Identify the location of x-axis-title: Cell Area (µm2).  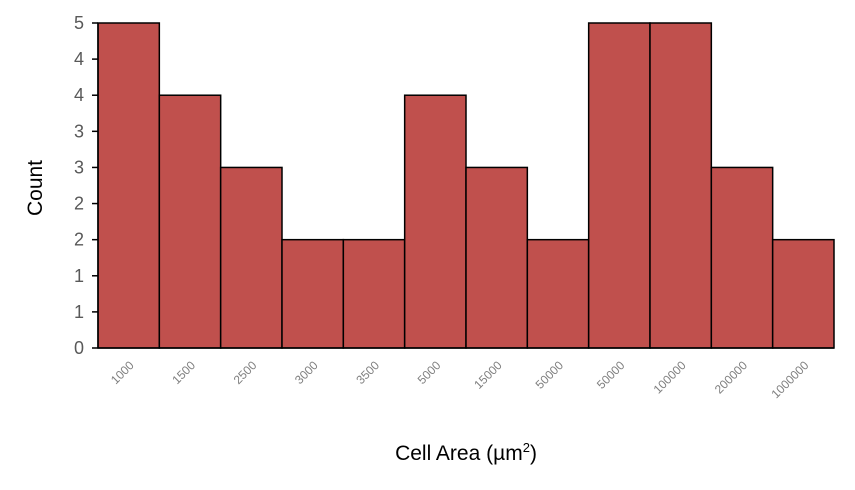
(466, 452).